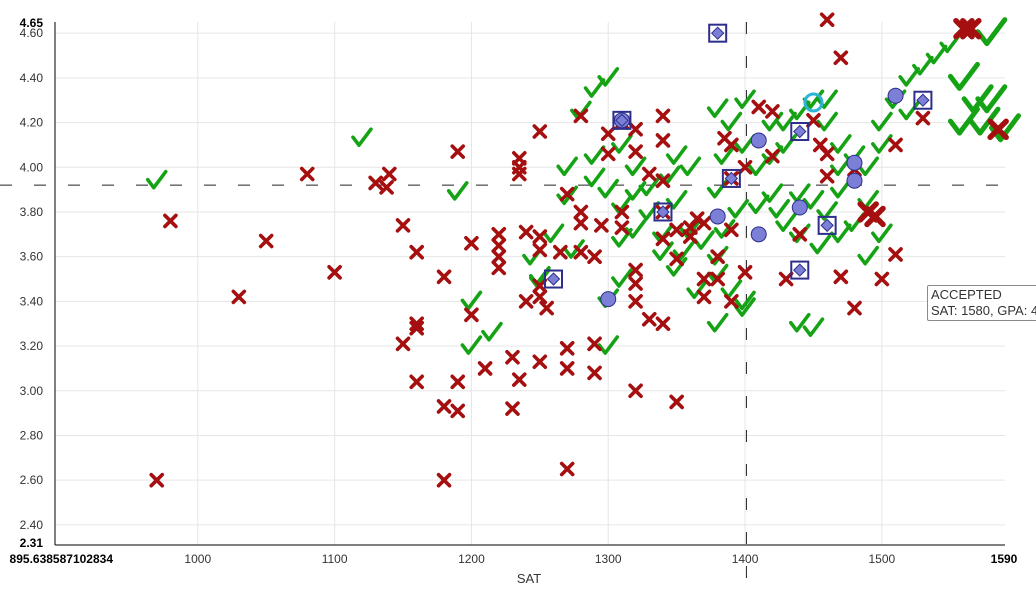  I want to click on x-axis-title: SAT, so click(529, 578).